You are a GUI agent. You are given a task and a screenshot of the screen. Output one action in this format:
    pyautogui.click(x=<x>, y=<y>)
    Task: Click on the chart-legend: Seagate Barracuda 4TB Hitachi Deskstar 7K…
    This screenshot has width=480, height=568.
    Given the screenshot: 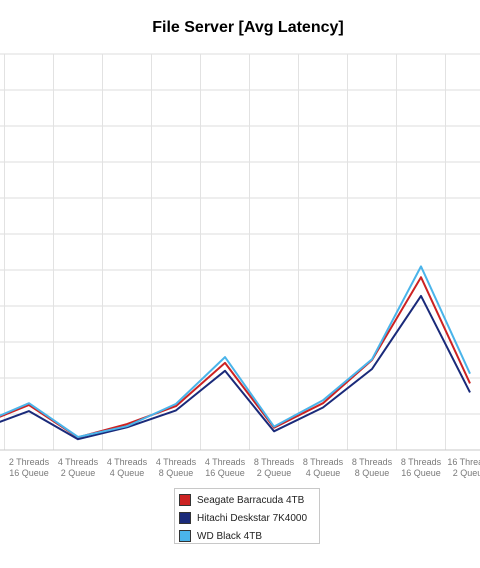 What is the action you would take?
    pyautogui.click(x=247, y=516)
    